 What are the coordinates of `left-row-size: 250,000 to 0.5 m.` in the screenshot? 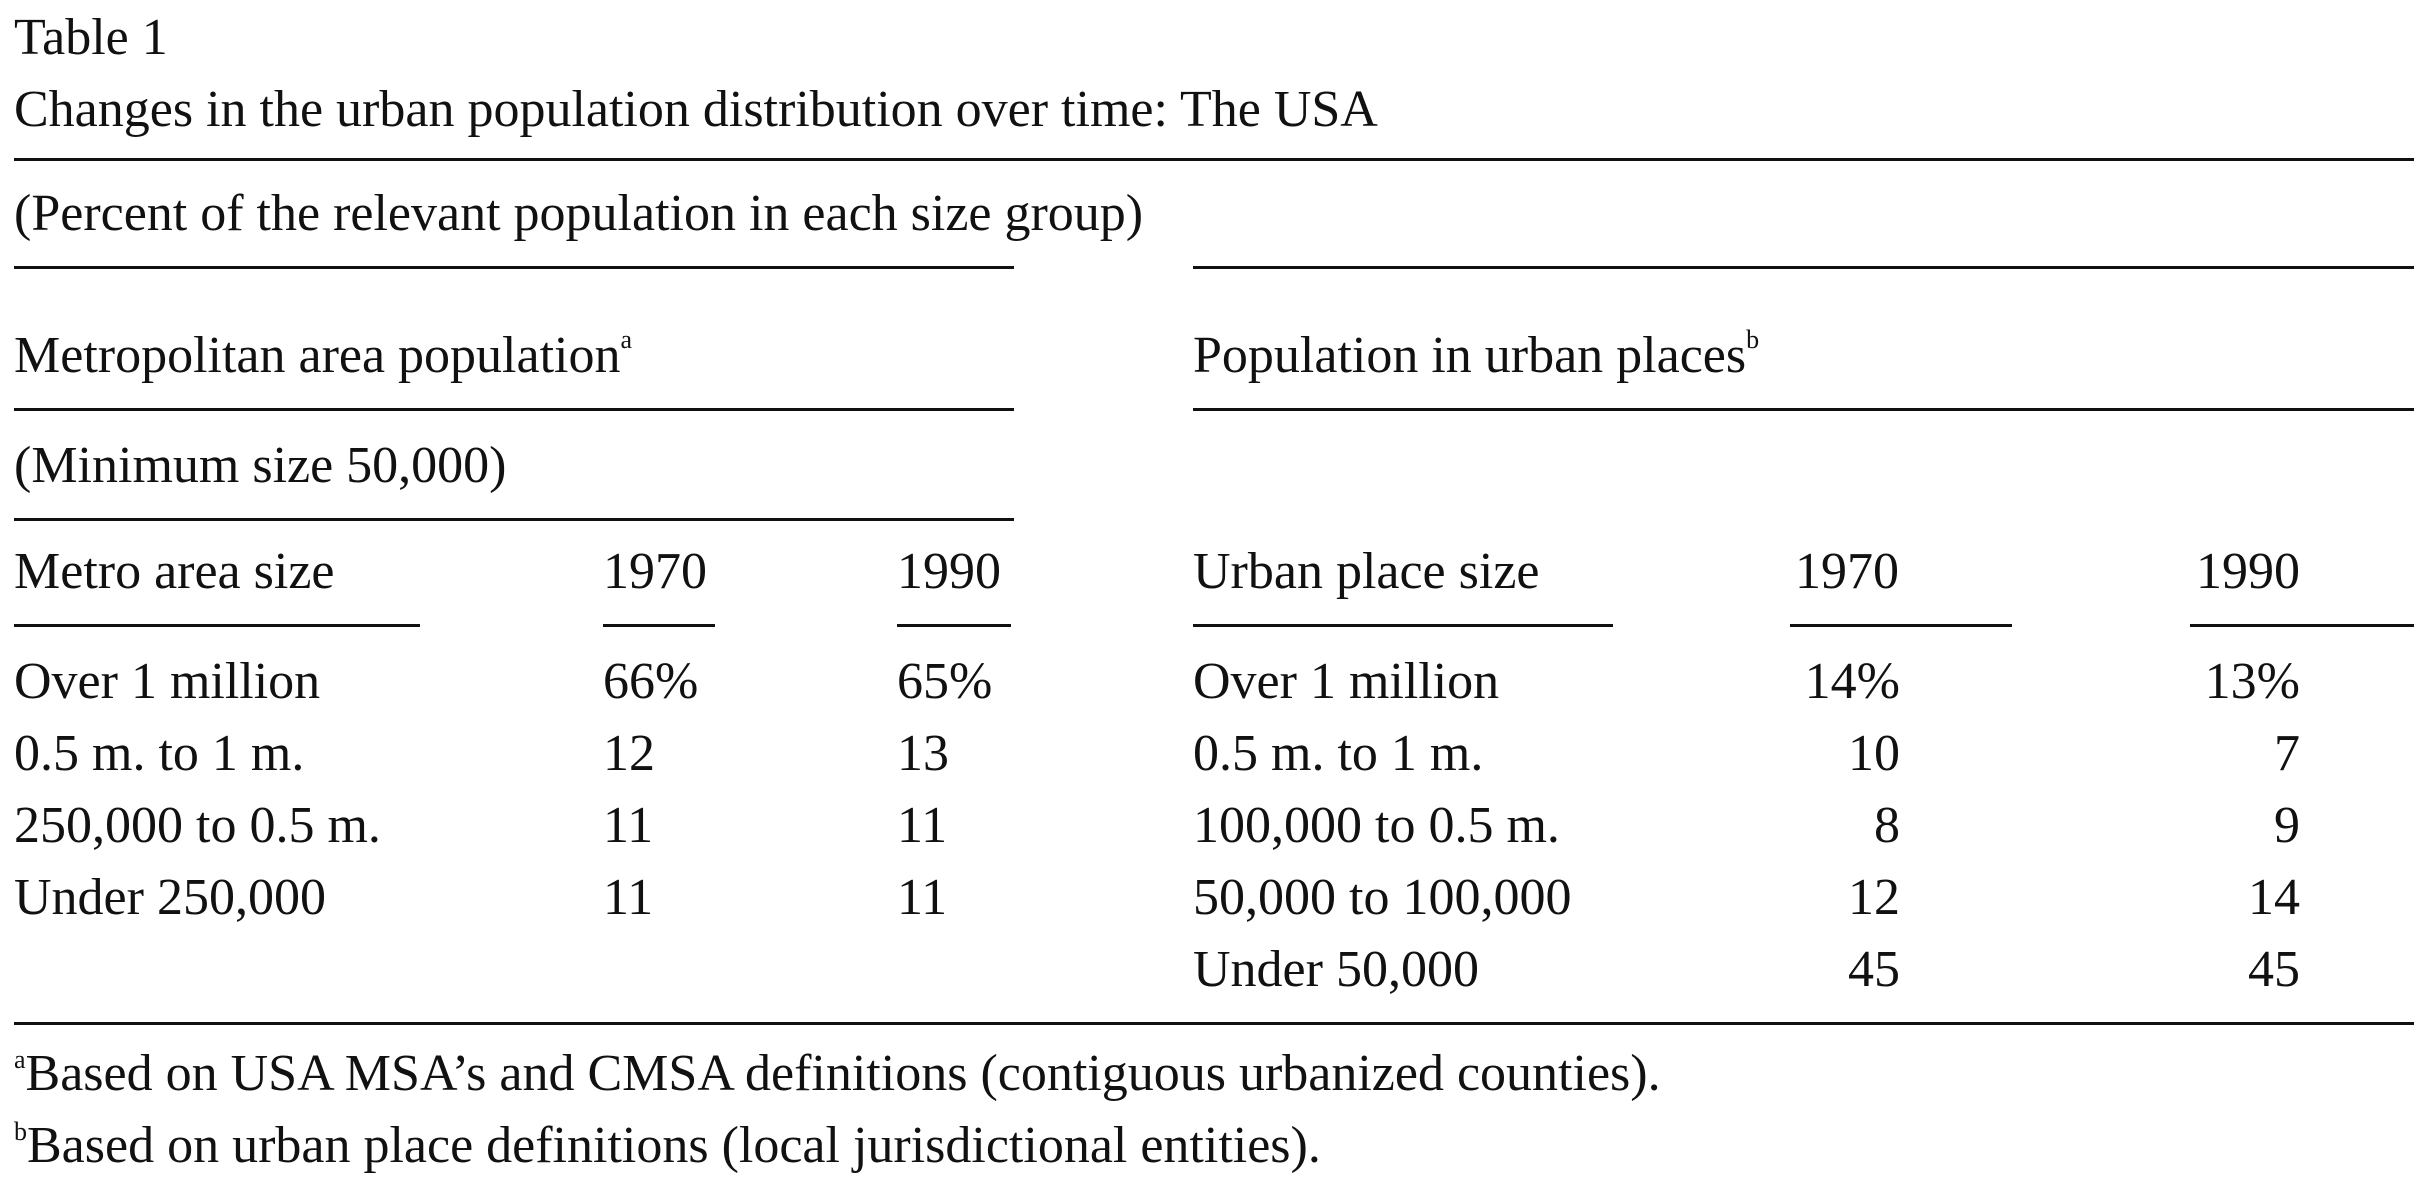 It's located at (197, 825).